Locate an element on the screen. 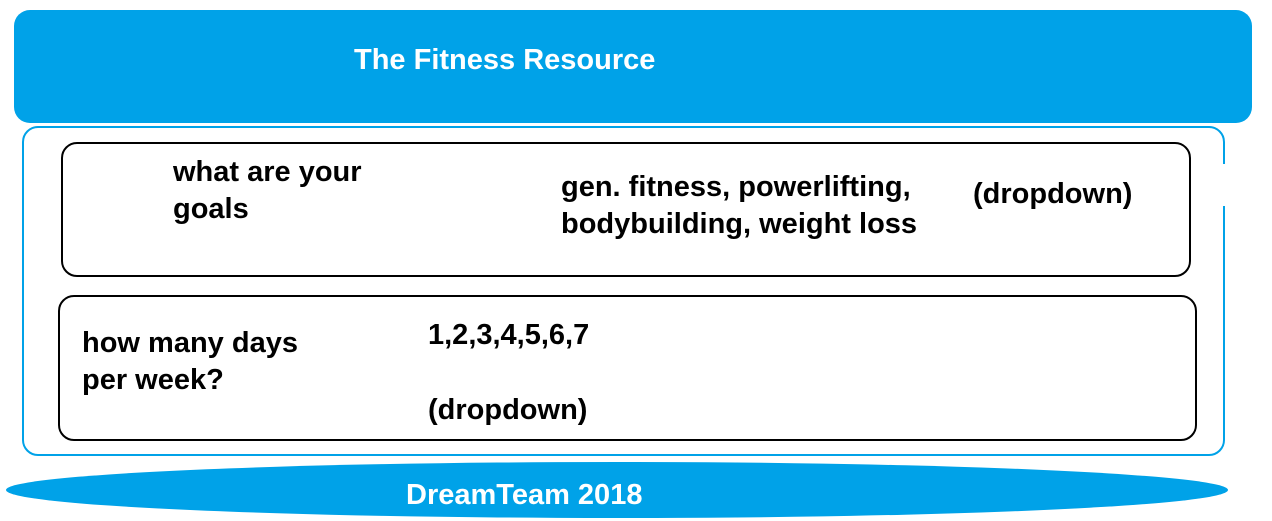  footer-title: DreamTeam 2018 is located at coordinates (524, 495).